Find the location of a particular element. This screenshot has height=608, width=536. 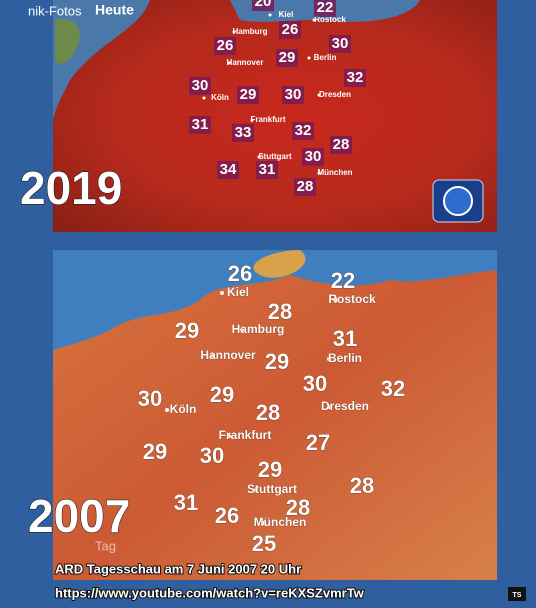

temperature: 34 is located at coordinates (228, 169).